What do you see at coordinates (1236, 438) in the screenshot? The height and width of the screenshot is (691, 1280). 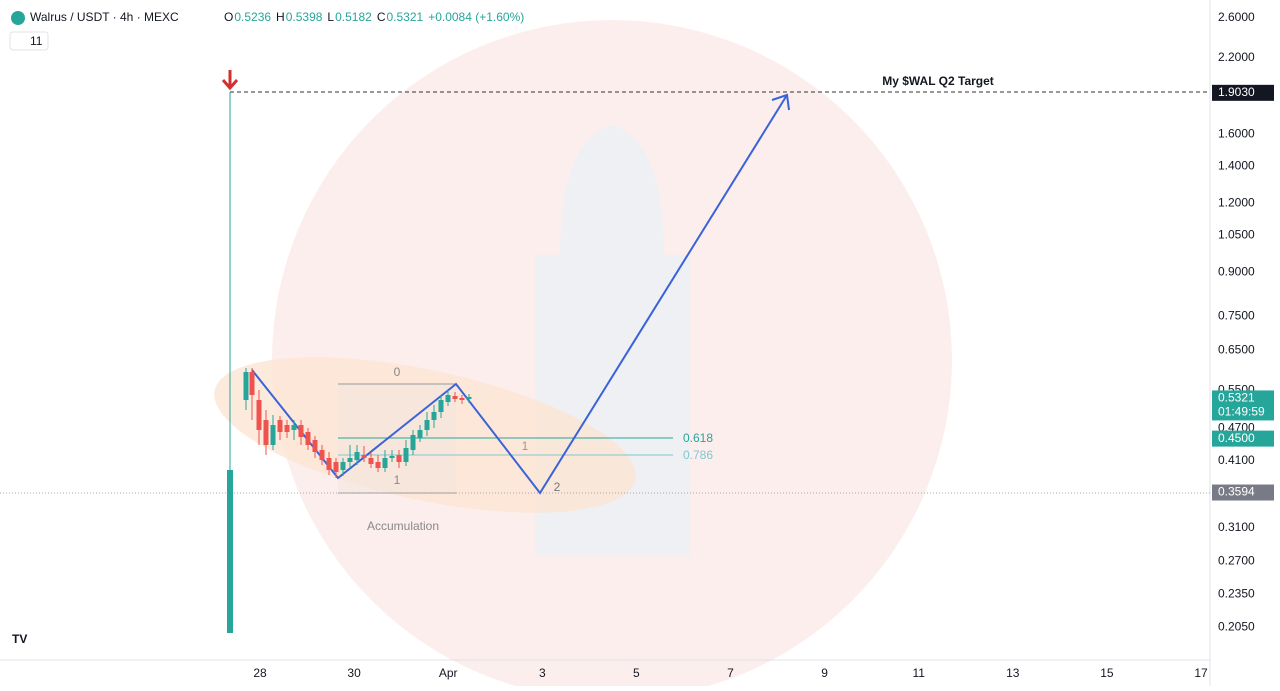 I see `price-tag-label: 0.4500` at bounding box center [1236, 438].